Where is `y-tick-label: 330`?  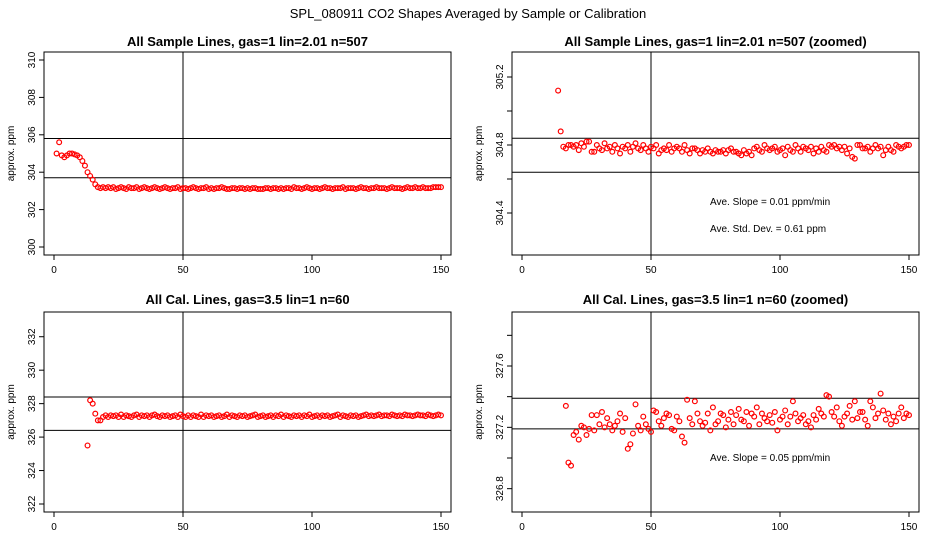
y-tick-label: 330 is located at coordinates (32, 369).